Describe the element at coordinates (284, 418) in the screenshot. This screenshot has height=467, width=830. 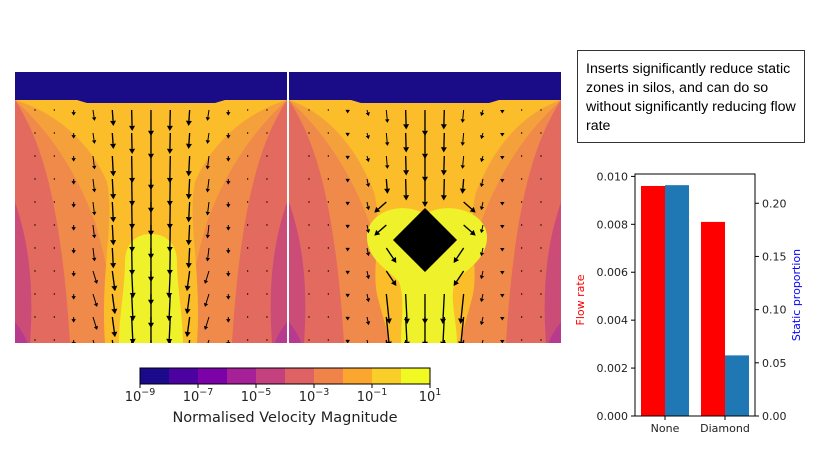
I see `colorbar-label: Normalised Velocity Magnitude` at that location.